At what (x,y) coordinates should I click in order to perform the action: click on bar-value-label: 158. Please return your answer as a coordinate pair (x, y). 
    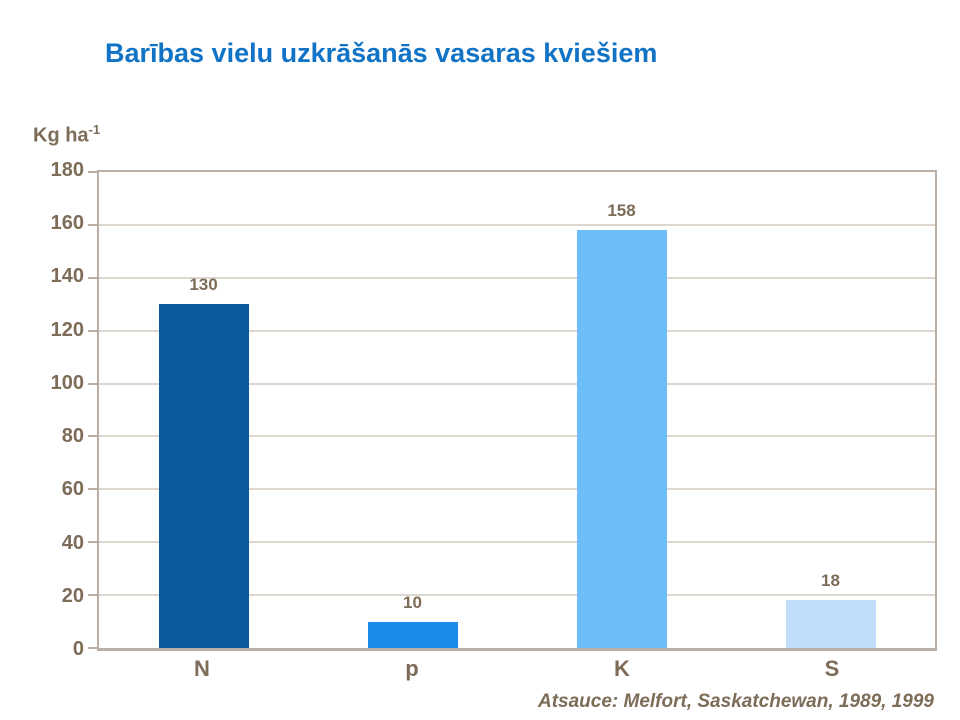
    Looking at the image, I should click on (621, 211).